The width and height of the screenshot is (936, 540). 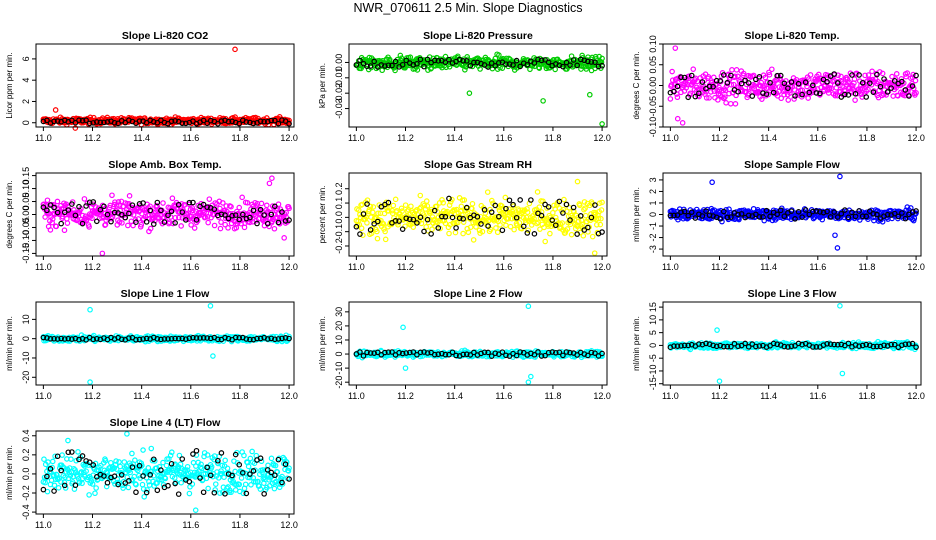 I want to click on x-tick-label: 11.0, so click(x=43, y=138).